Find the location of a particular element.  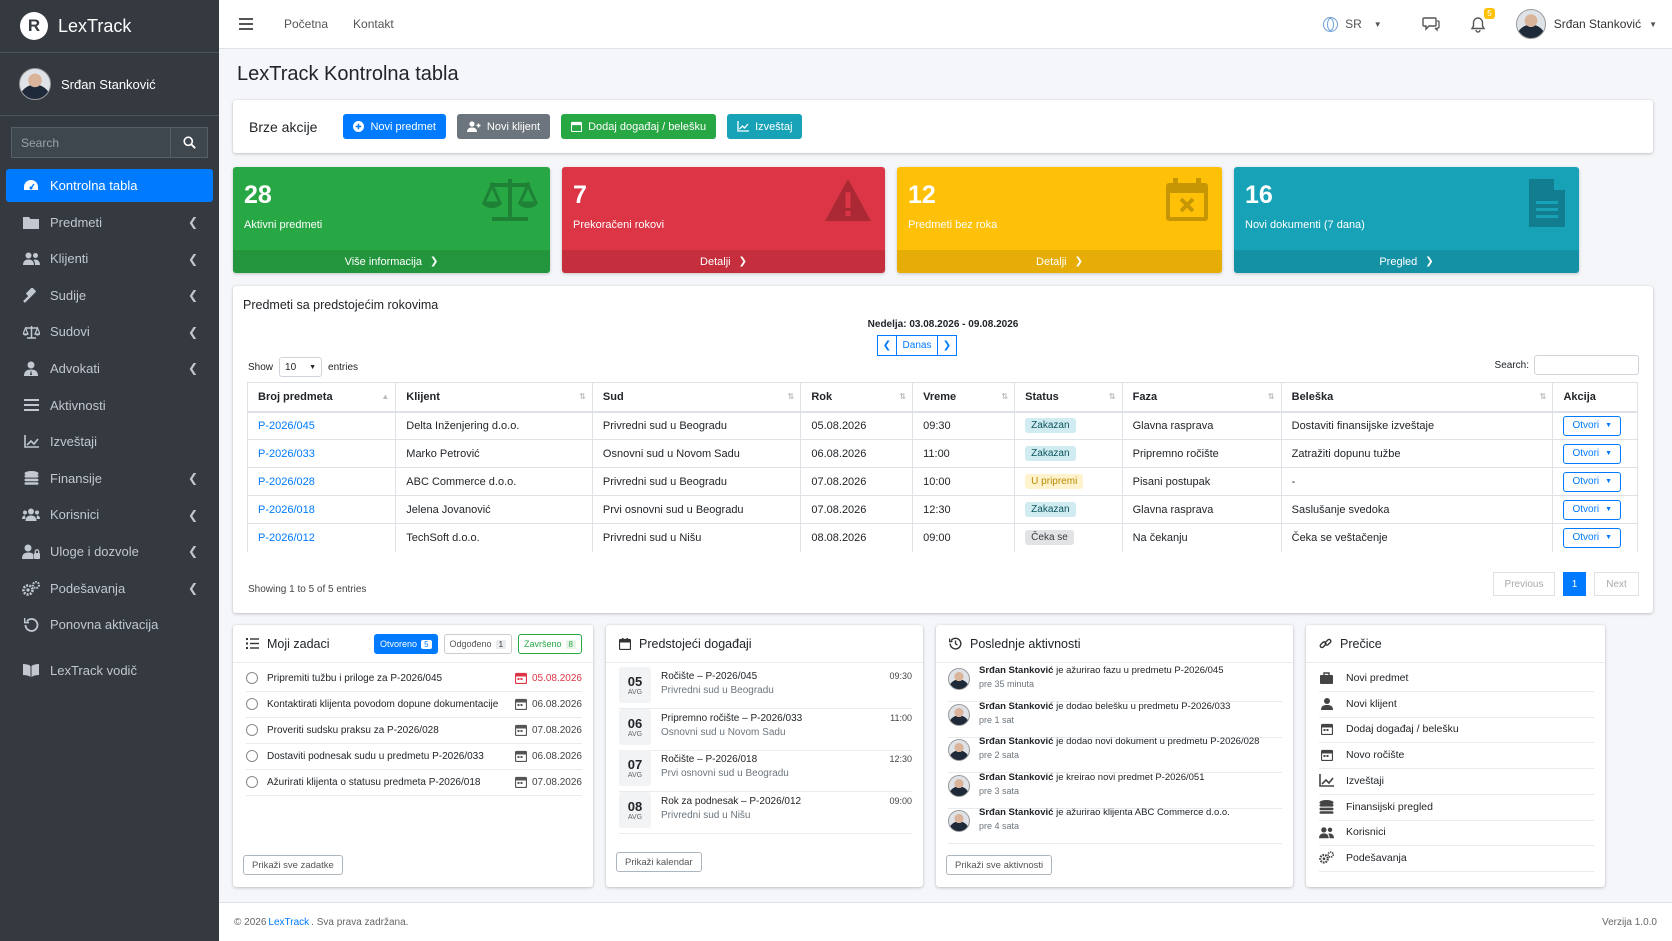

new-client-button: Novi klijent is located at coordinates (503, 126).